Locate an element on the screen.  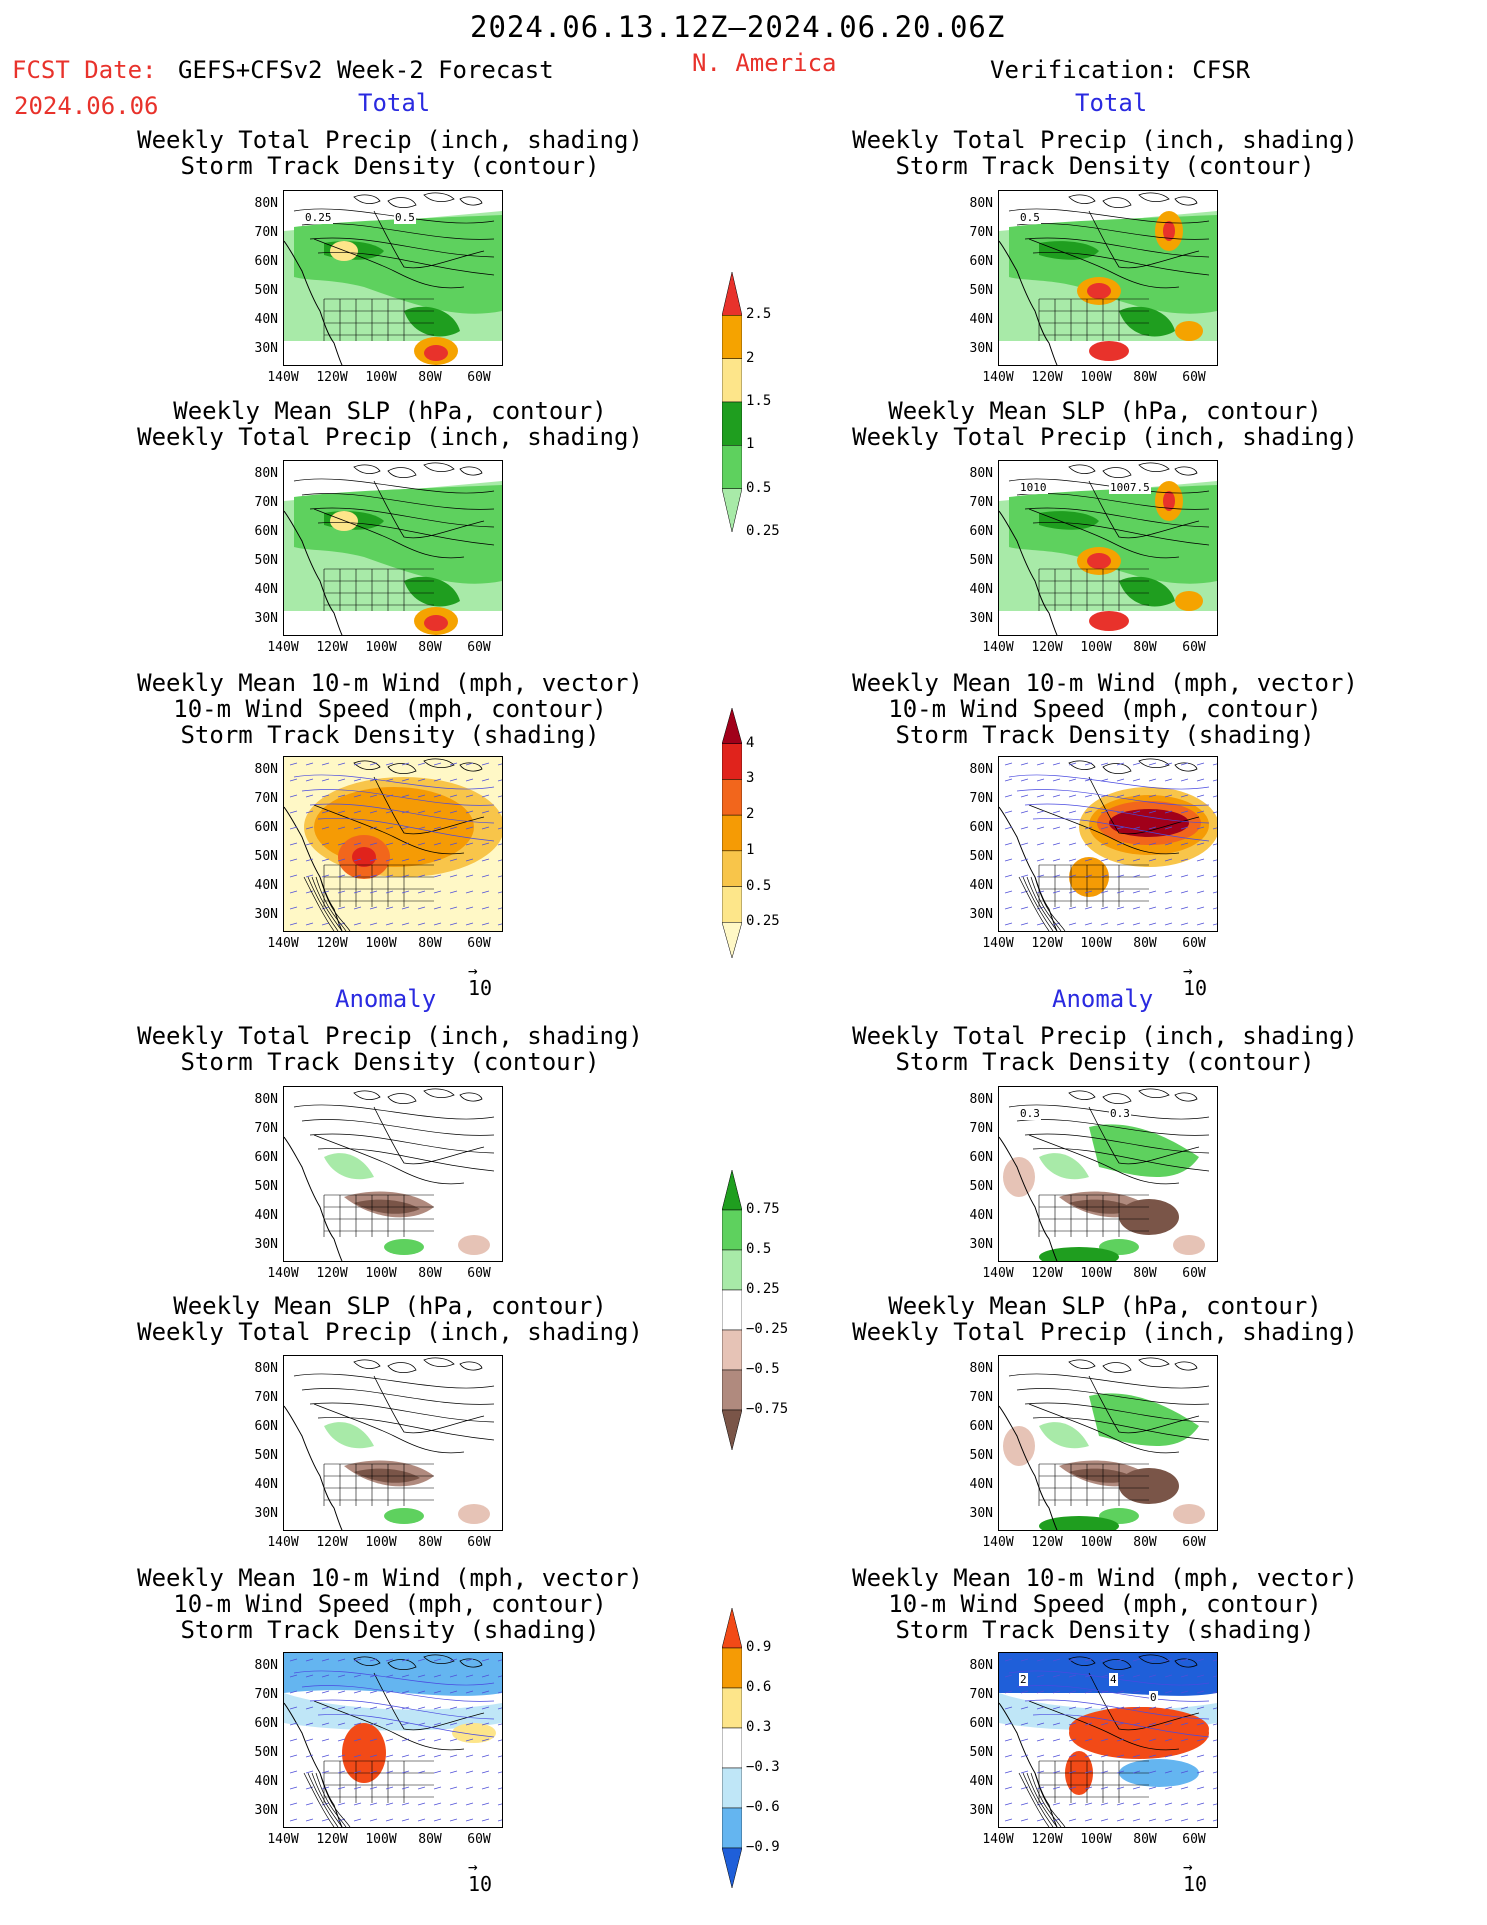
period-header: 2024.06.13.12Z‒2024.06.20.06Z is located at coordinates (738, 27).